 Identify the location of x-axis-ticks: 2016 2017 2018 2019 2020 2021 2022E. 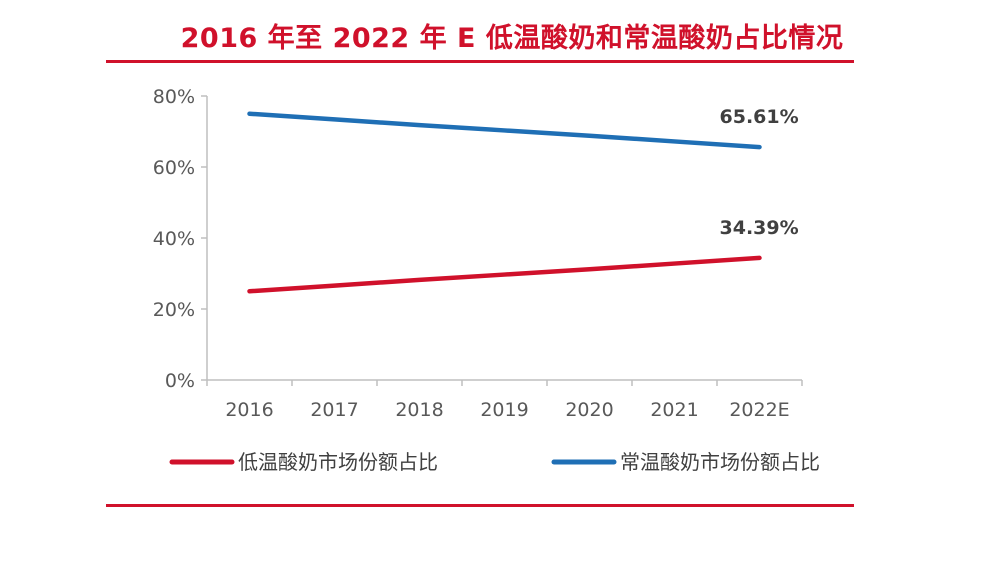
(504, 400).